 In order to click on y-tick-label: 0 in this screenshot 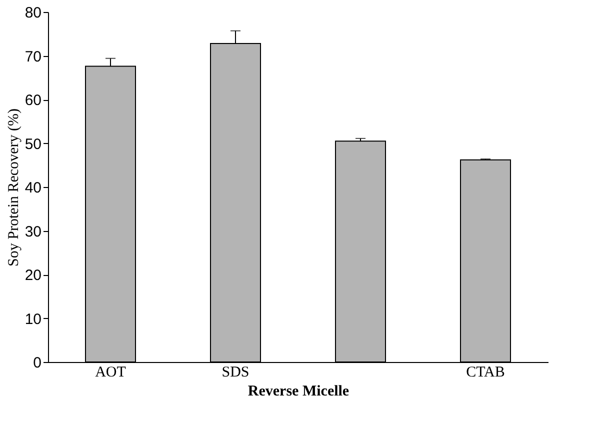, I will do `click(37, 363)`.